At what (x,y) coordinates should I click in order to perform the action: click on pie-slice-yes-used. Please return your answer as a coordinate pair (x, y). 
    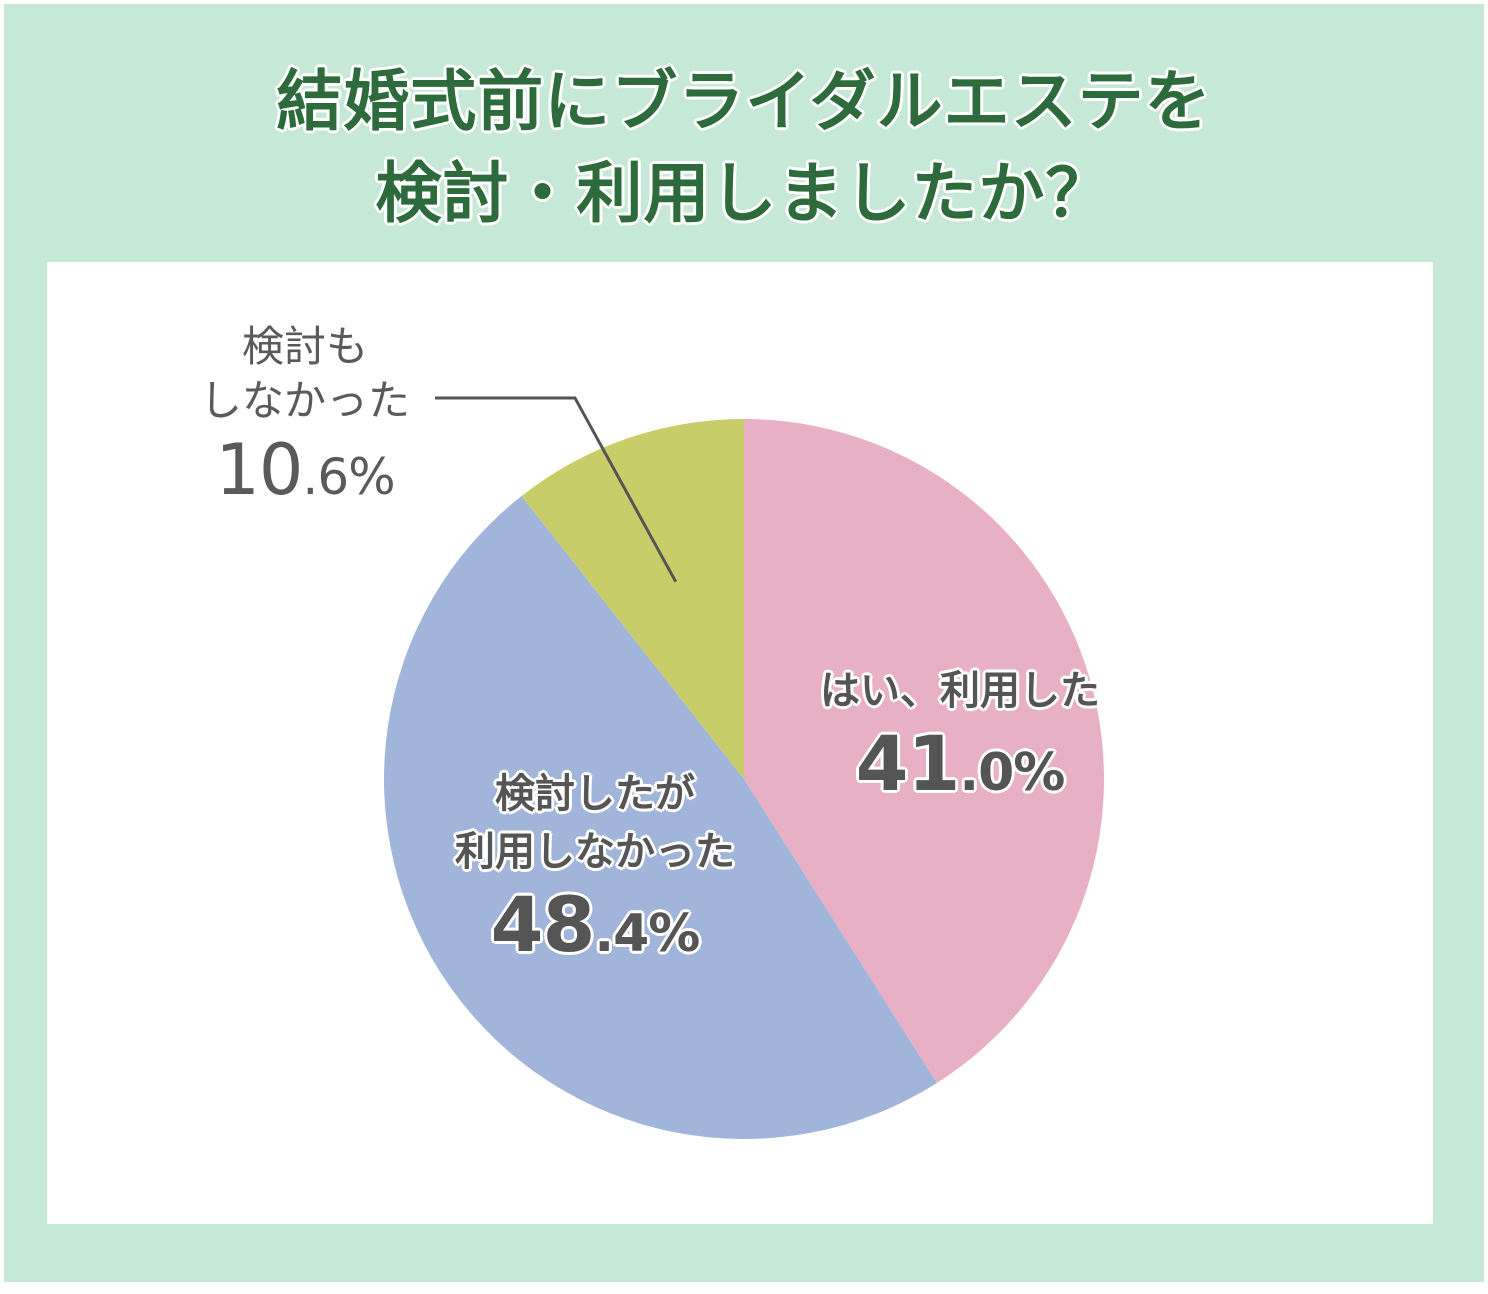
    Looking at the image, I should click on (924, 751).